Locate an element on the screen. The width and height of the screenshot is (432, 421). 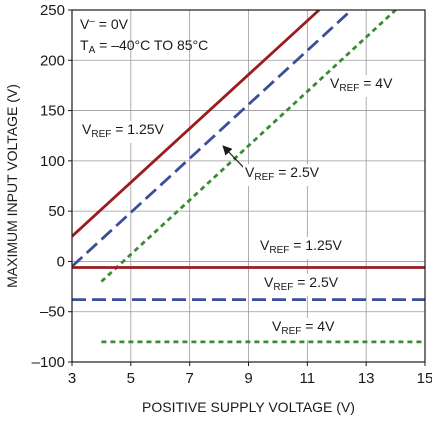
x-axis-title: POSITIVE SUPPLY VOLTAGE (V) is located at coordinates (248, 407).